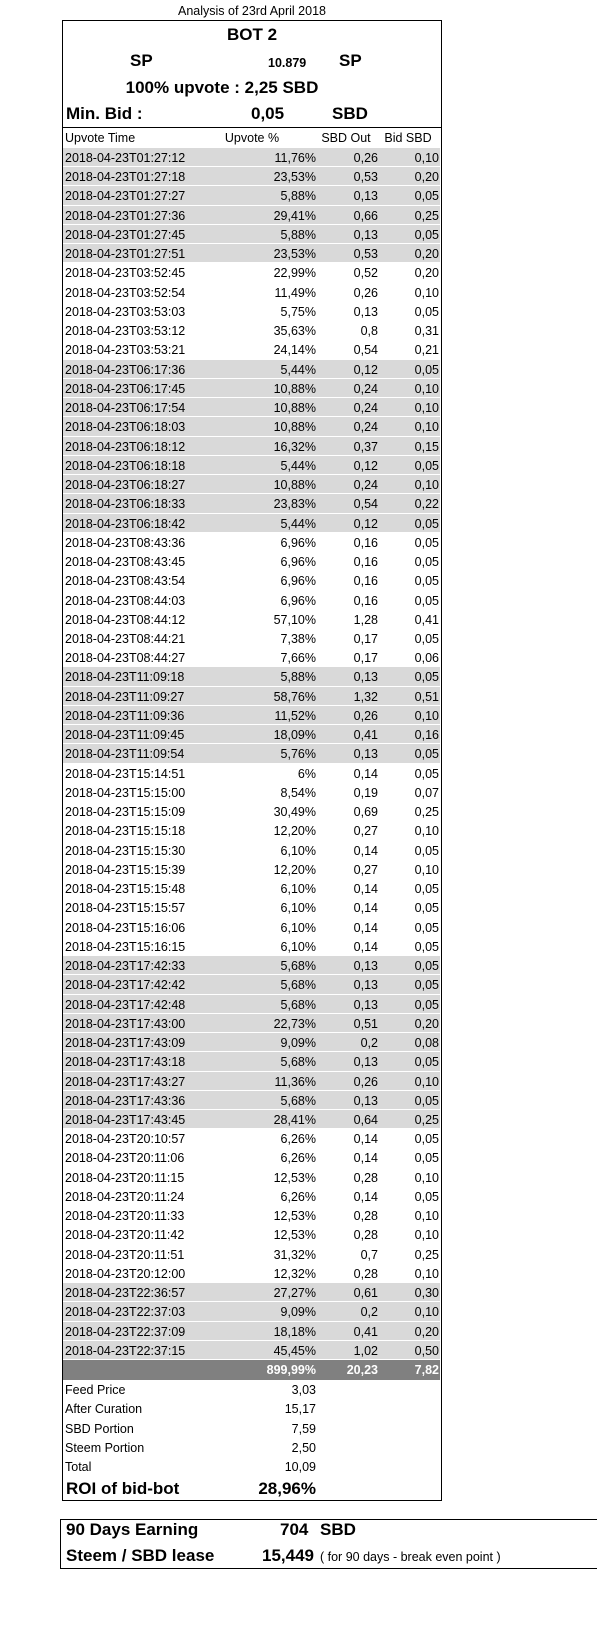 This screenshot has width=597, height=1628. What do you see at coordinates (125, 331) in the screenshot?
I see `cell-time: 2018-04-23T03:53:12` at bounding box center [125, 331].